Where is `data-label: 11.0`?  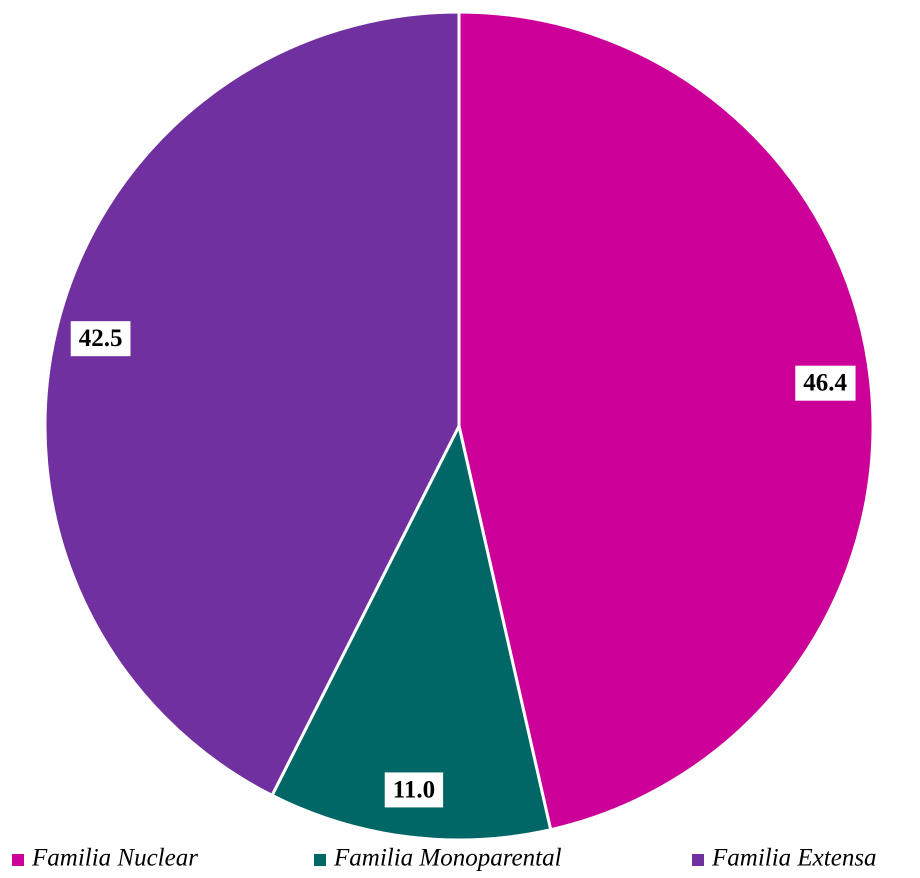
data-label: 11.0 is located at coordinates (414, 790).